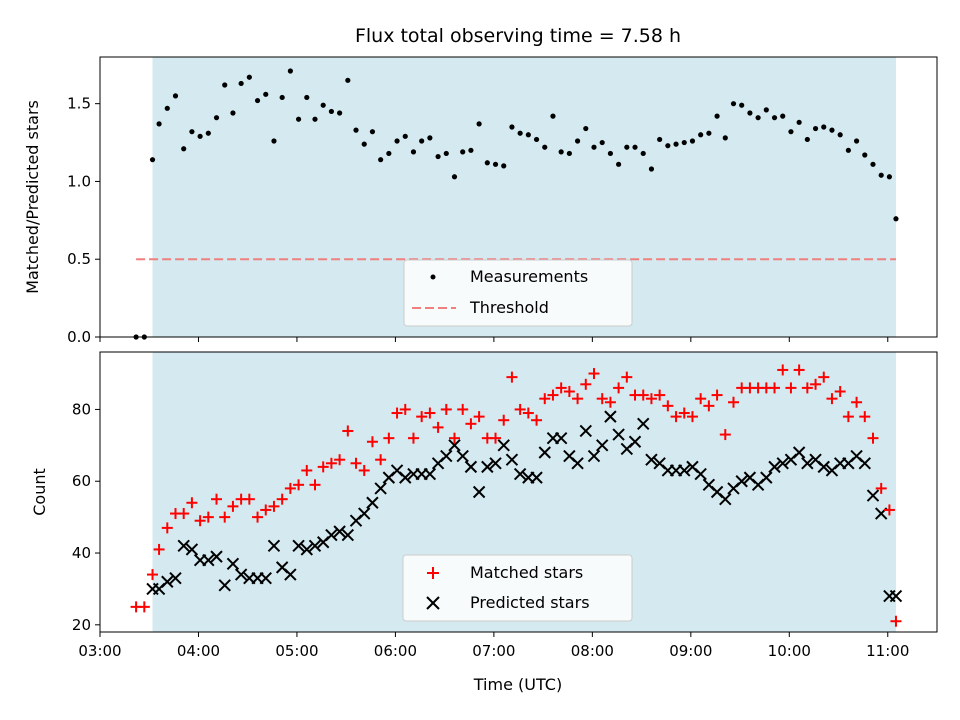  What do you see at coordinates (517, 684) in the screenshot?
I see `x-axis-label: Time (UTC)` at bounding box center [517, 684].